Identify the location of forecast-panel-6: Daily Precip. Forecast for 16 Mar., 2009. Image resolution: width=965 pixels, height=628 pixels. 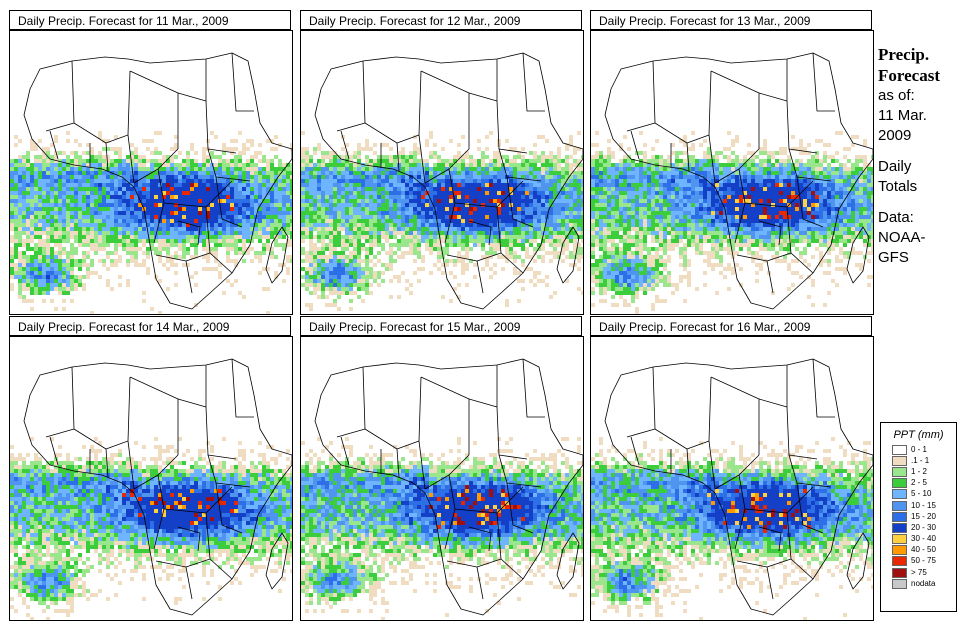
(732, 469).